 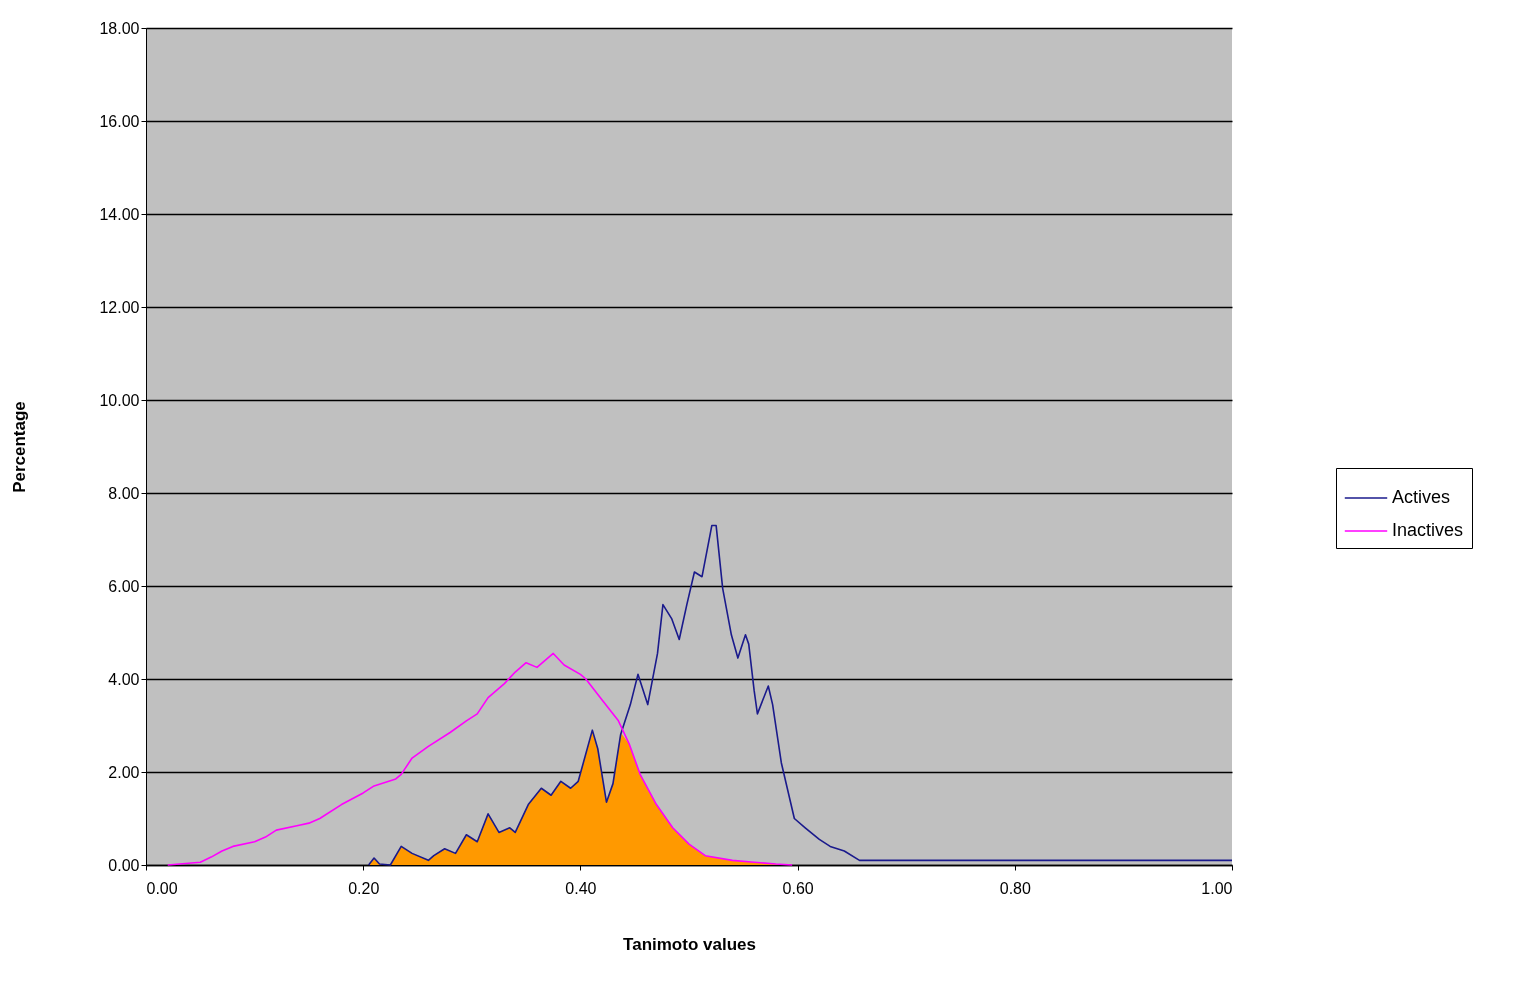 What do you see at coordinates (119, 214) in the screenshot?
I see `y-tick-label: 14.00` at bounding box center [119, 214].